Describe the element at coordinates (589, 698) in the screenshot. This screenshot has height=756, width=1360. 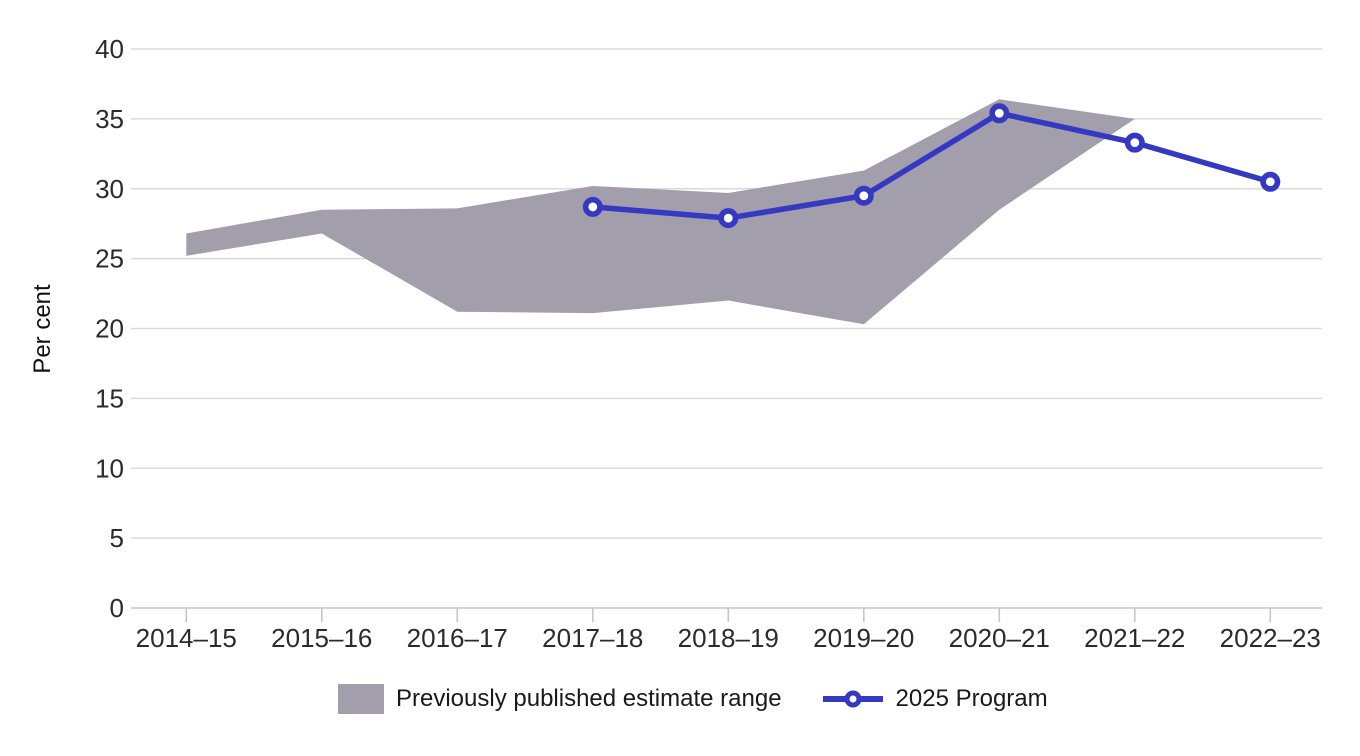
I see `legend-label-range: Previously published estimate range` at that location.